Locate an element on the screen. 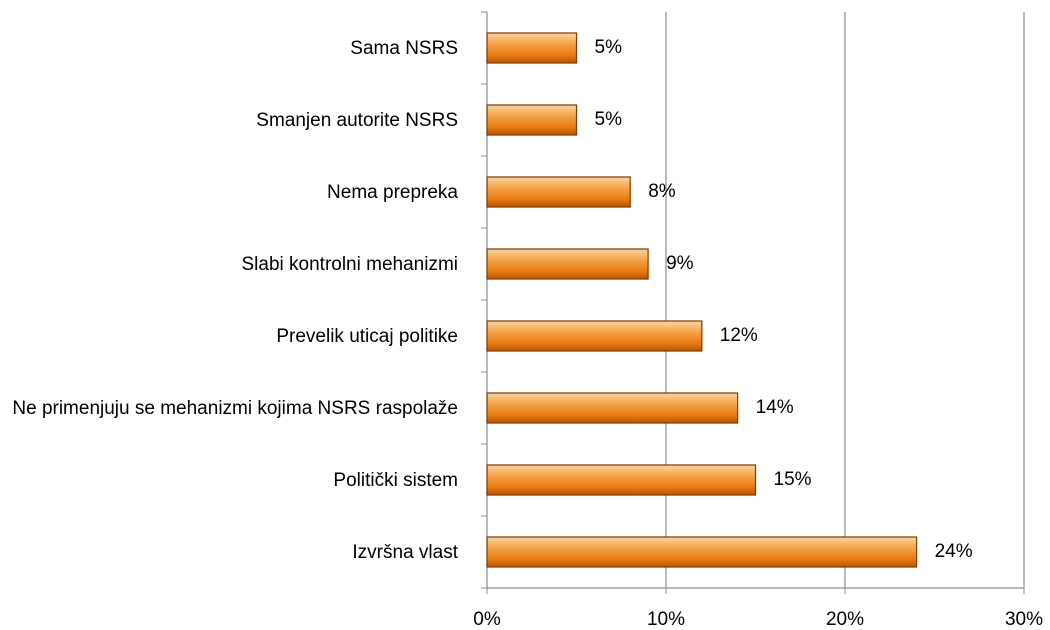 Image resolution: width=1050 pixels, height=630 pixels. x-tick-label: 20% is located at coordinates (845, 619).